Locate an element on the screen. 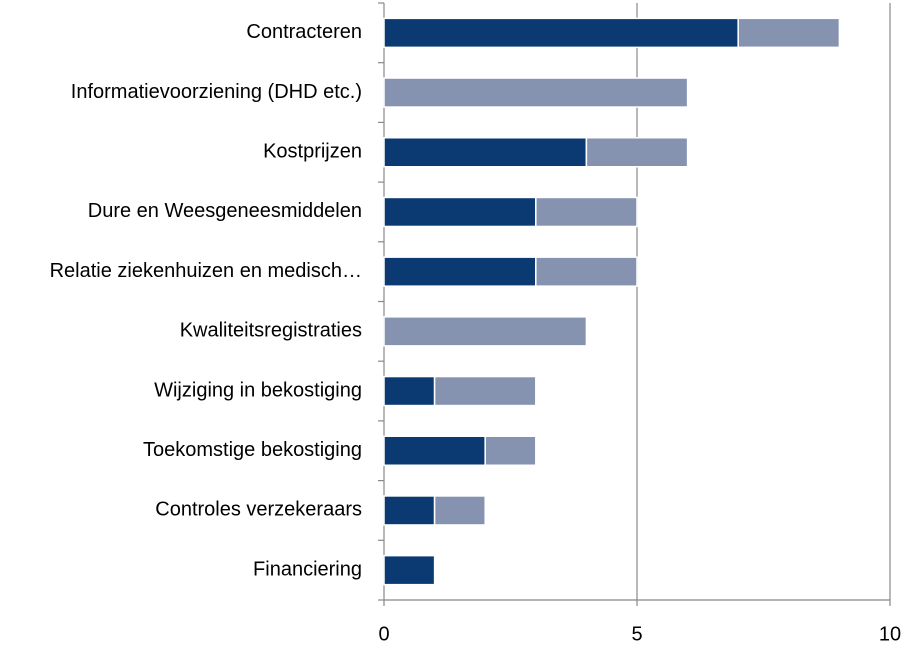 The image size is (906, 646). y-tick-label: Informatievoorziening (DHD etc.) is located at coordinates (216, 92).